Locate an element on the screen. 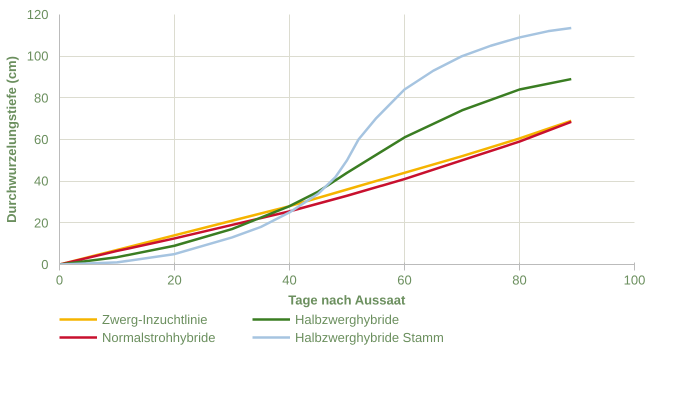 The width and height of the screenshot is (696, 414). legend-label: Normalstrohhybride is located at coordinates (159, 337).